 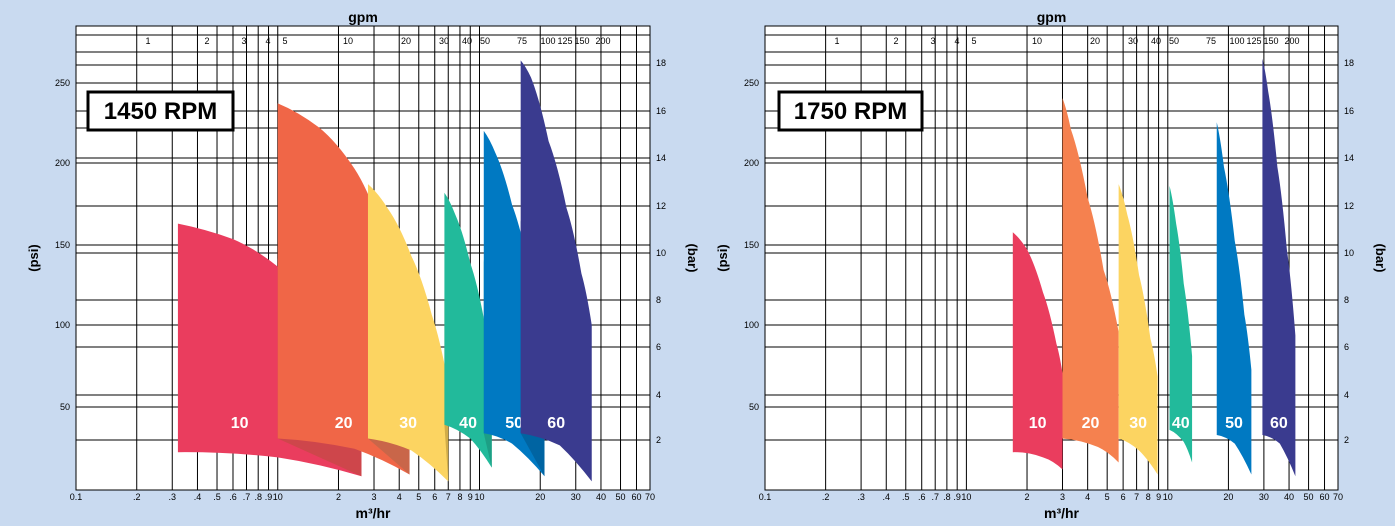 What do you see at coordinates (751, 83) in the screenshot?
I see `psi-tick-label: 250` at bounding box center [751, 83].